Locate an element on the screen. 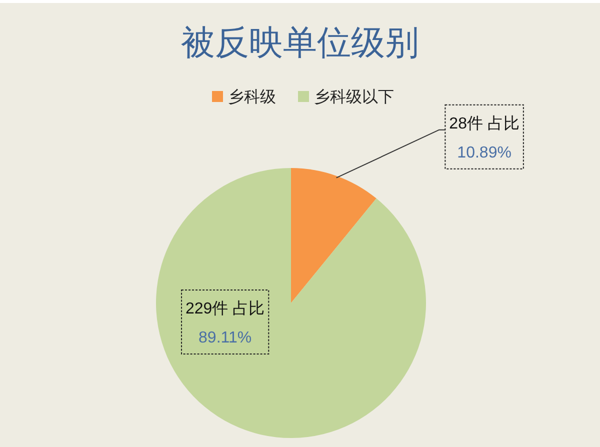  legend-label: 乡科级 is located at coordinates (252, 97).